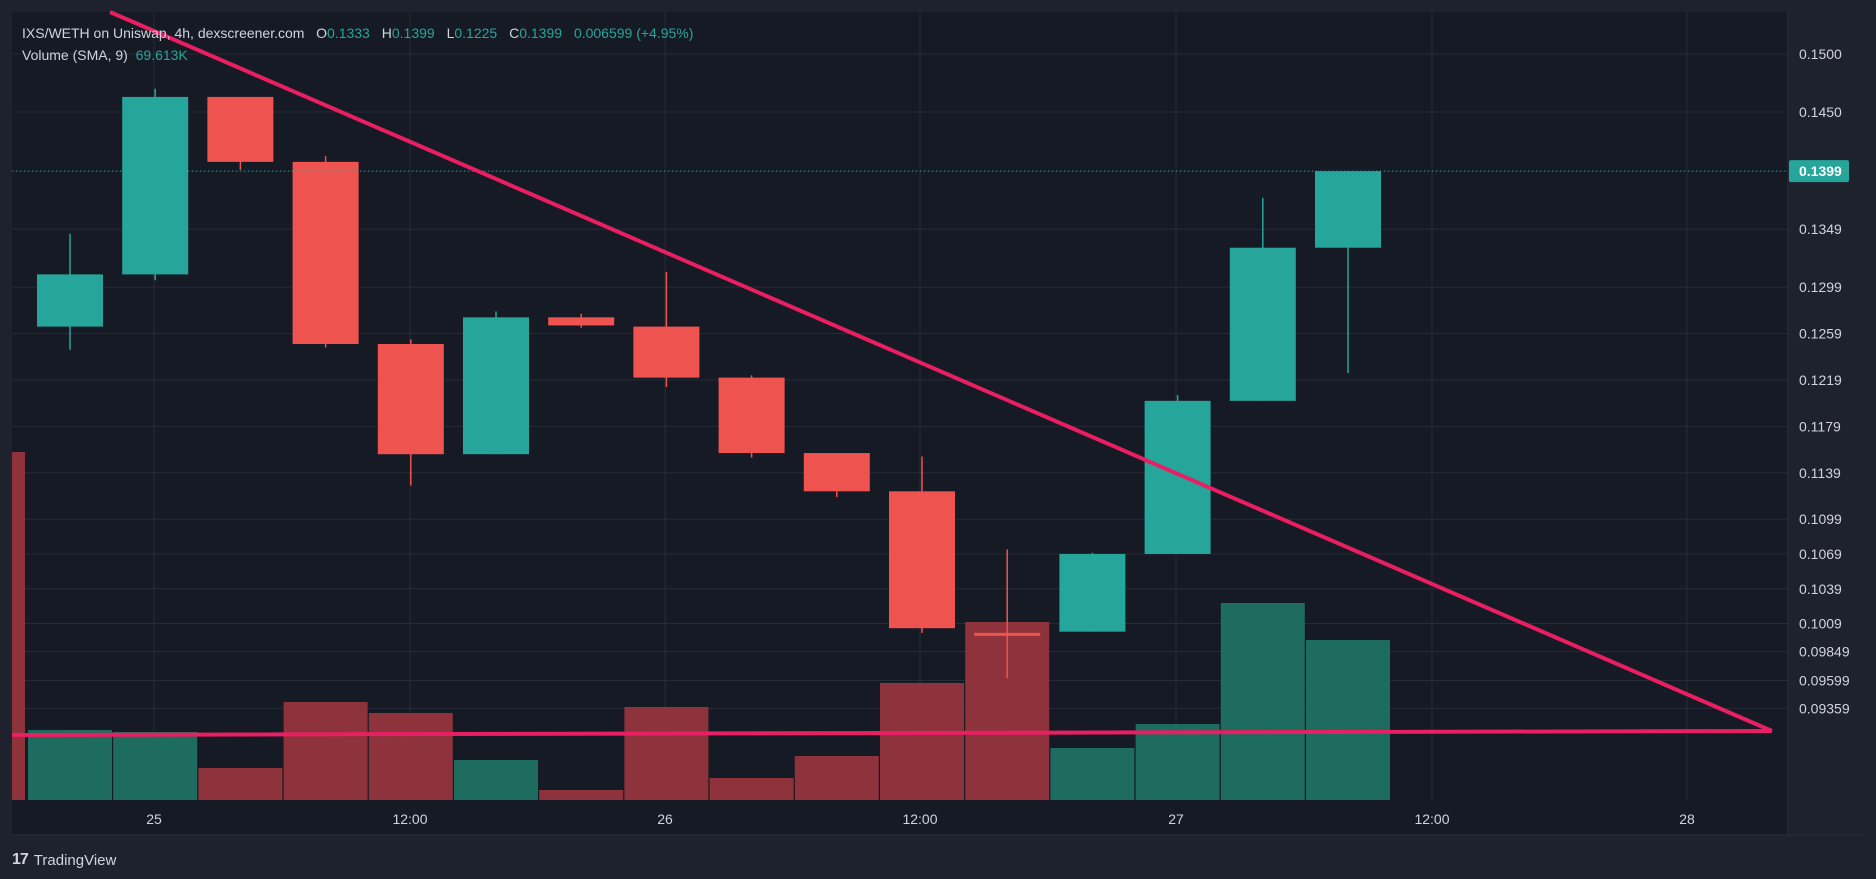 The width and height of the screenshot is (1876, 879). I want to click on tradingview-logo-icon: 17, so click(20, 859).